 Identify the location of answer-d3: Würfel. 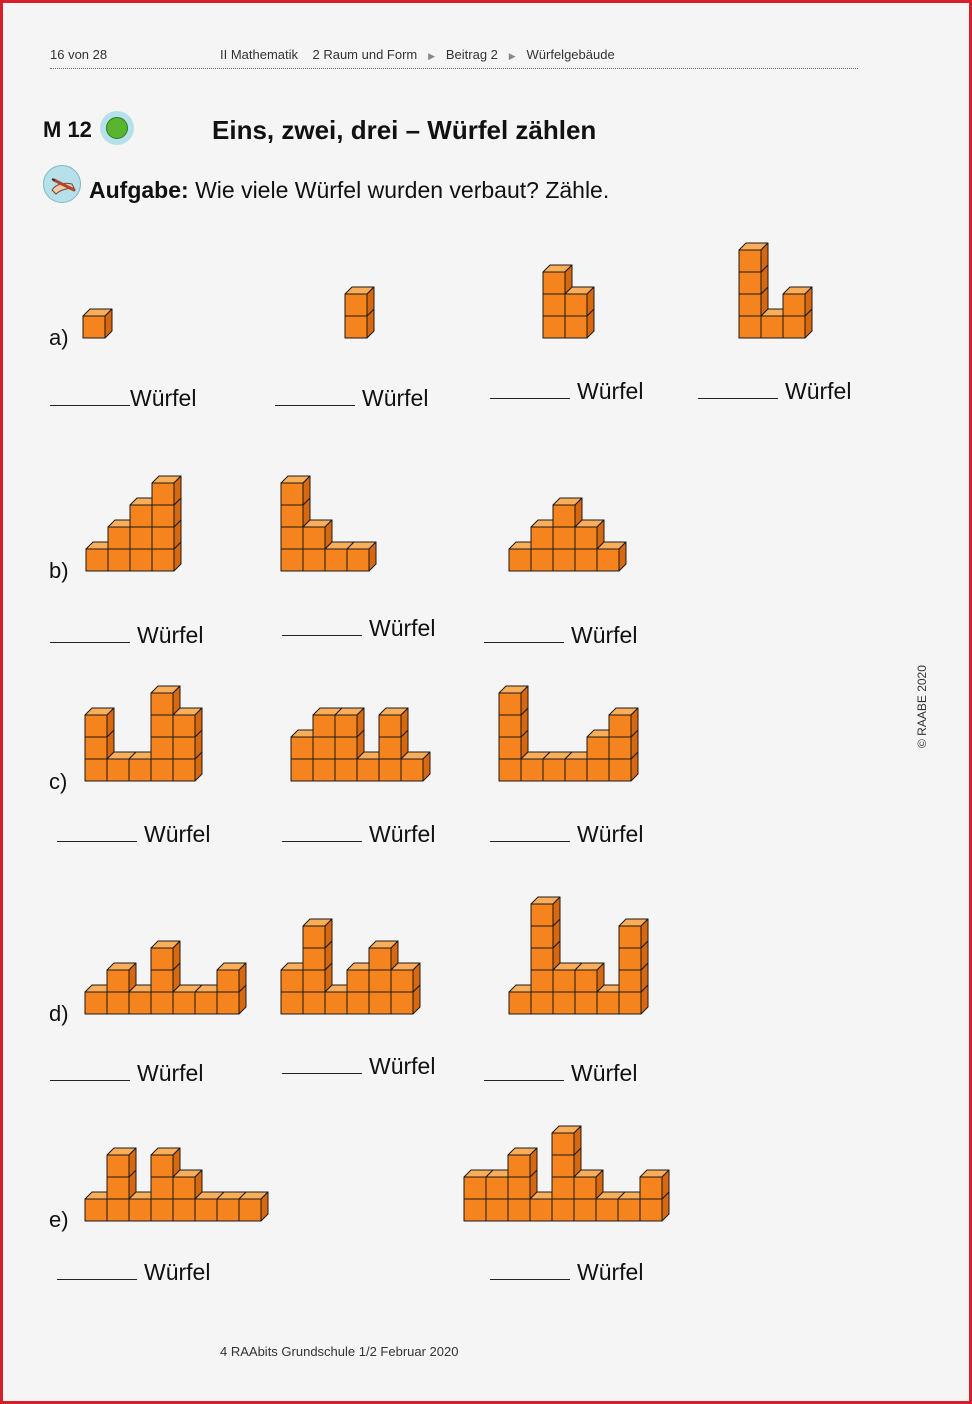
(560, 1073).